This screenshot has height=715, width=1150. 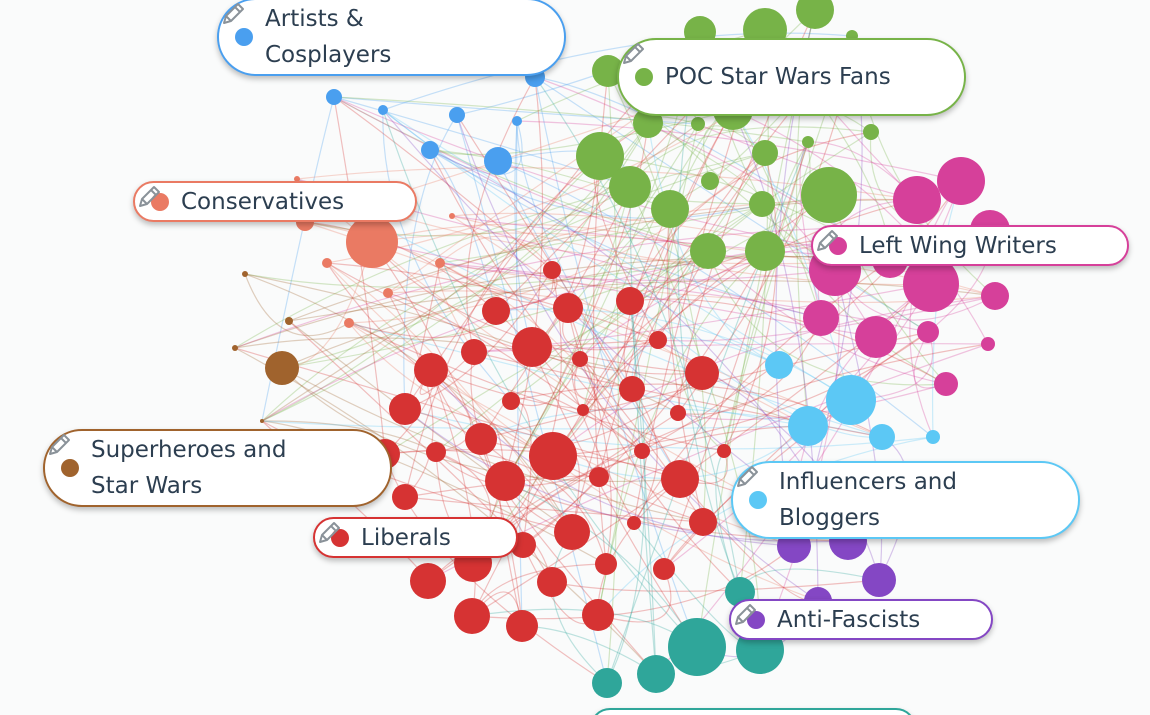 What do you see at coordinates (791, 77) in the screenshot?
I see `cluster-pill: POC Star Wars Fans` at bounding box center [791, 77].